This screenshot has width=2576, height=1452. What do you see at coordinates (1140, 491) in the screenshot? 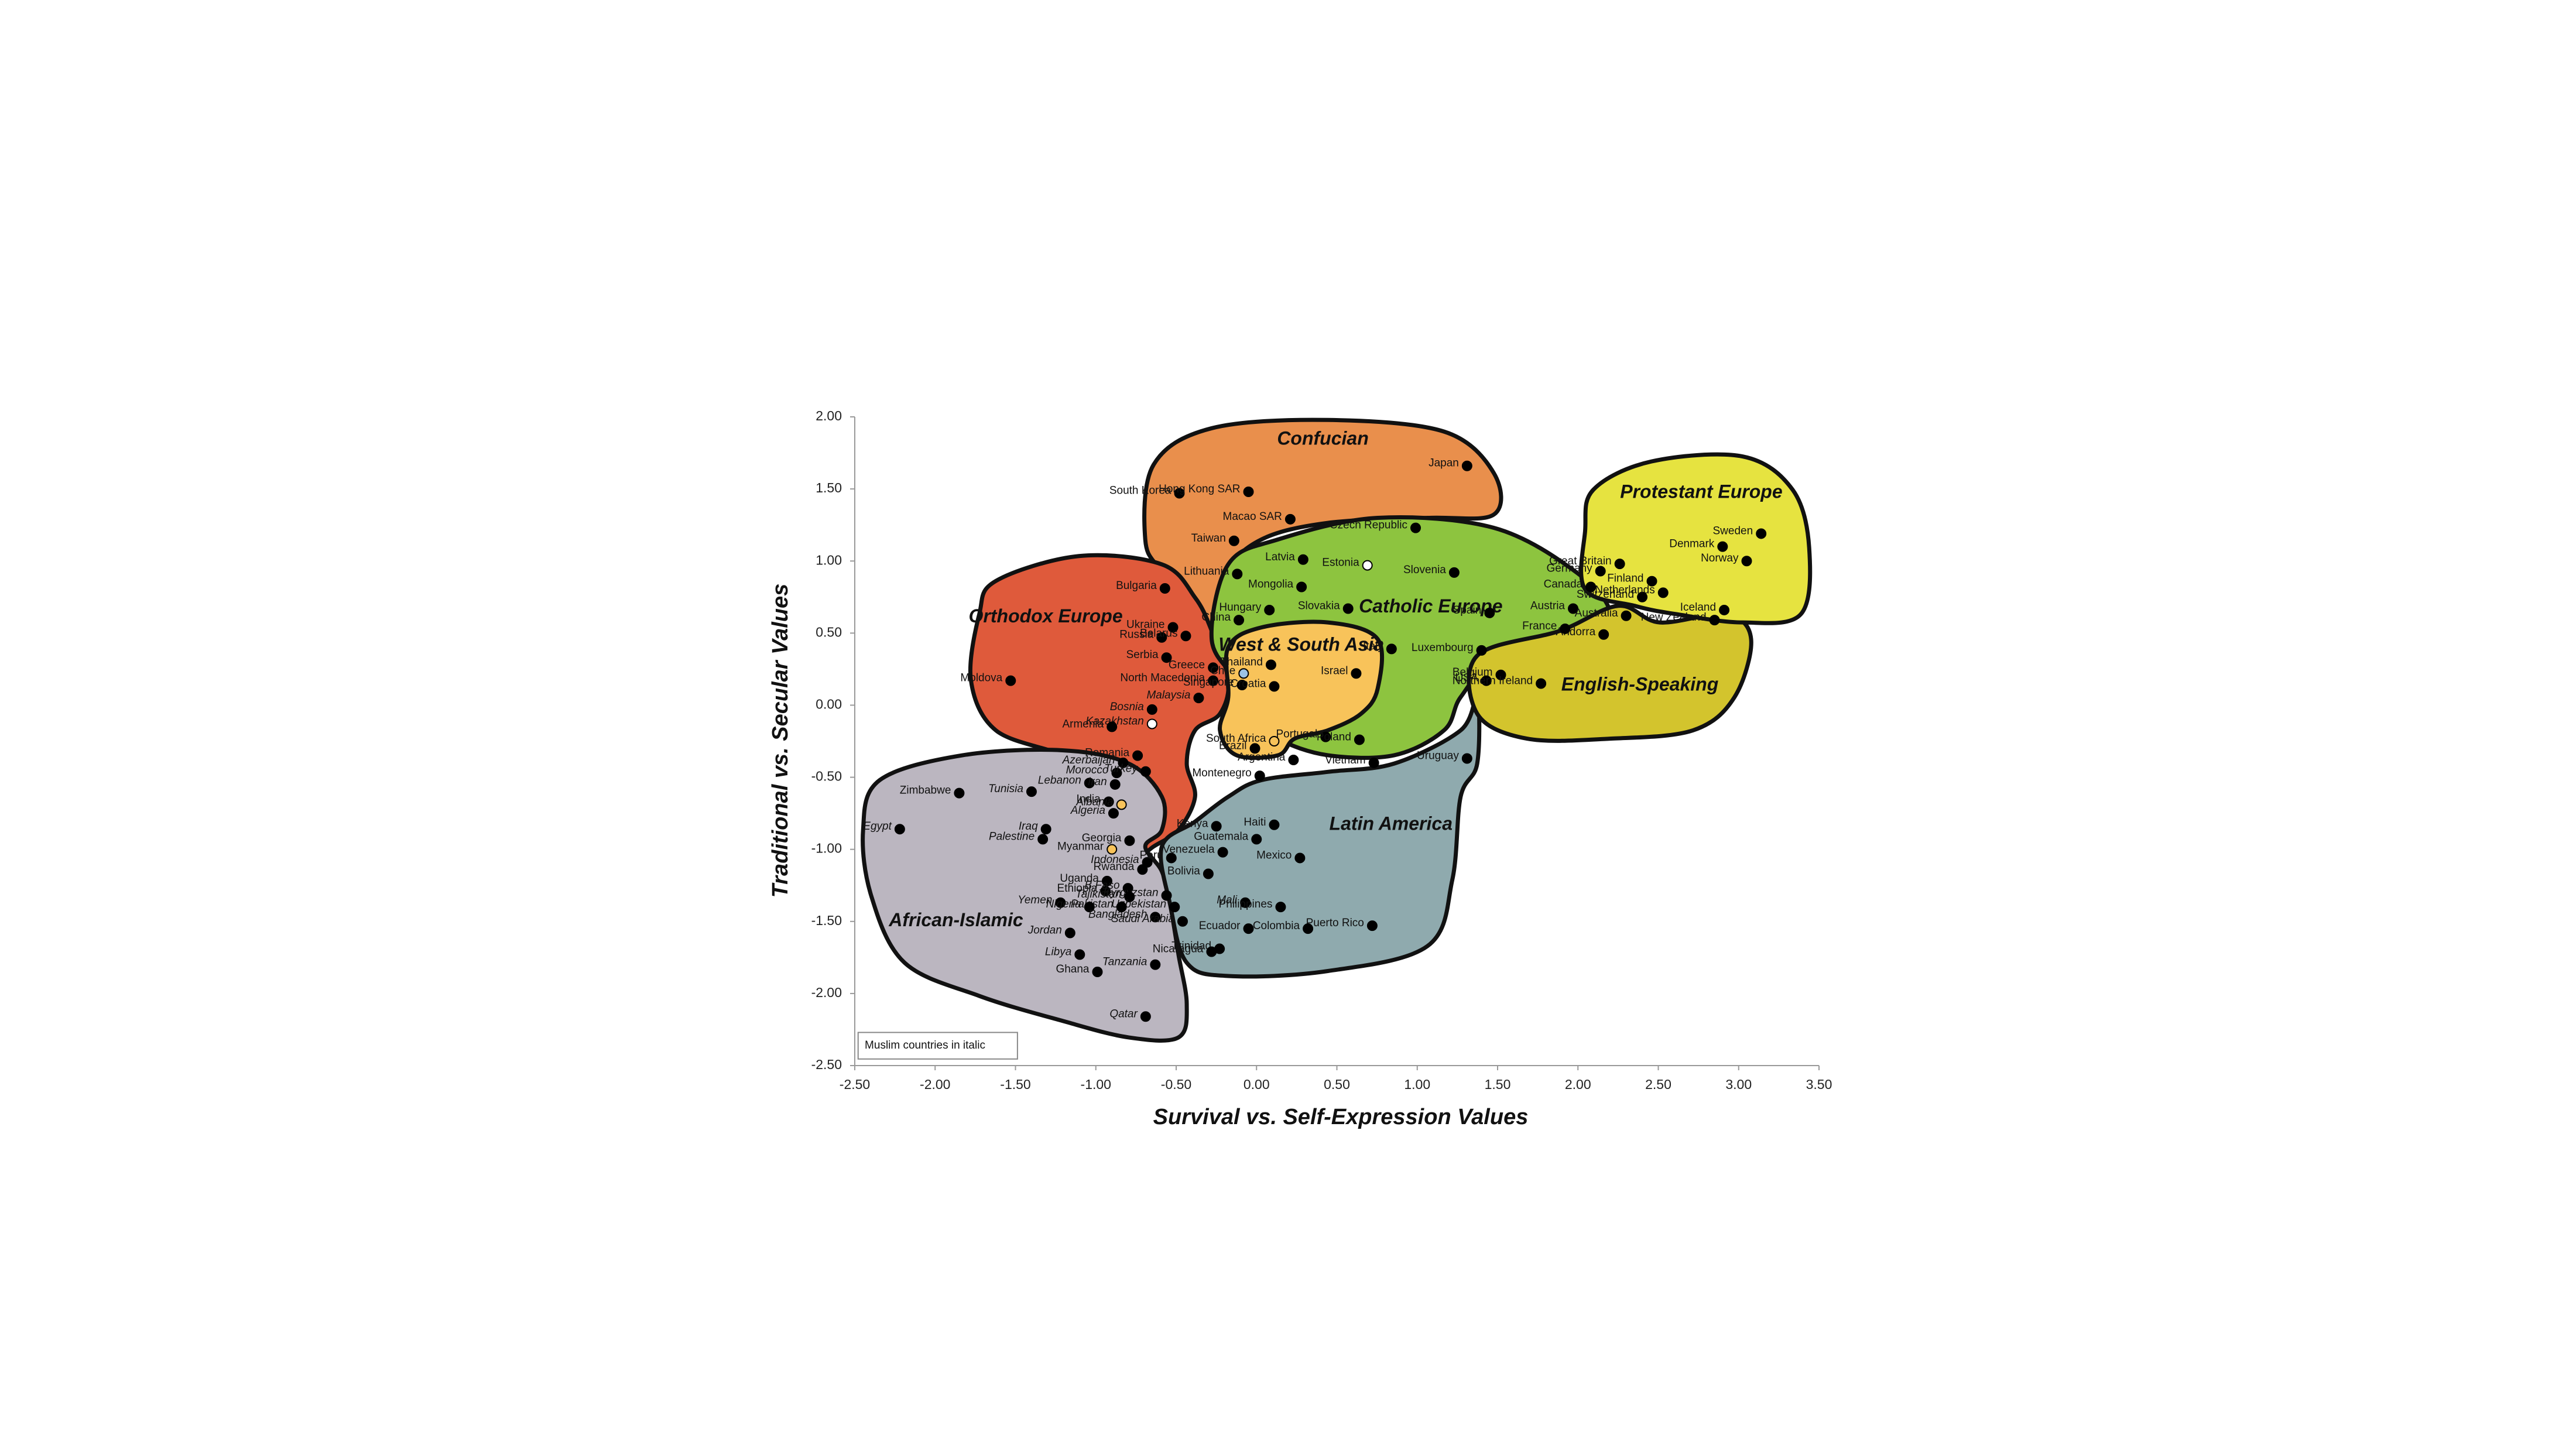
I see `country-label: South Korea` at bounding box center [1140, 491].